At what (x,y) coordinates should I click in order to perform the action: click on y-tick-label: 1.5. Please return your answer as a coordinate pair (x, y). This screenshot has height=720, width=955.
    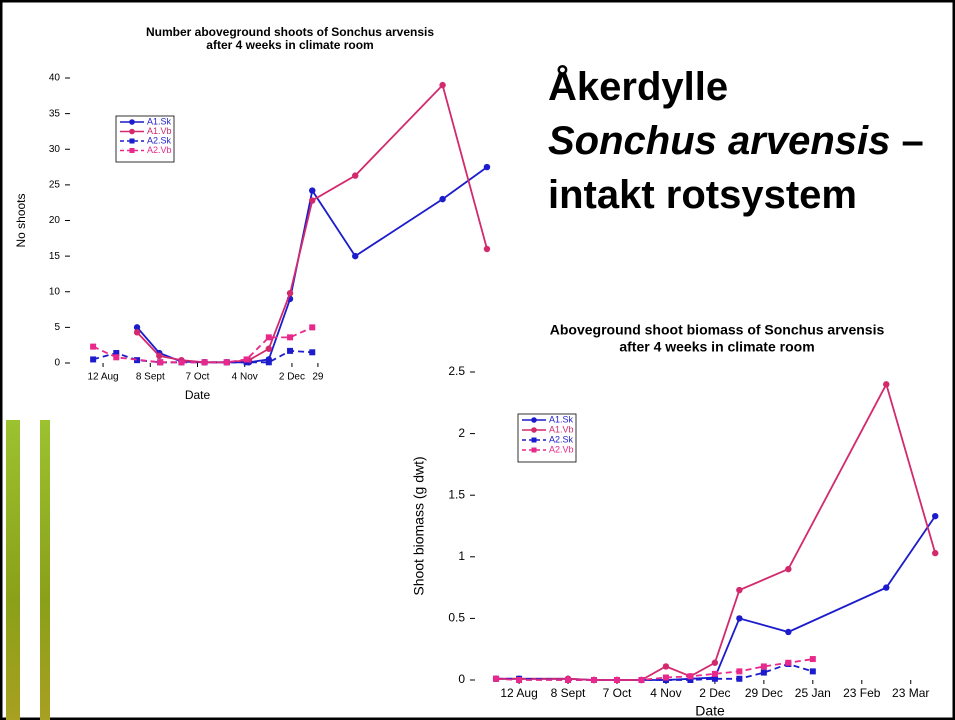
    Looking at the image, I should click on (456, 494).